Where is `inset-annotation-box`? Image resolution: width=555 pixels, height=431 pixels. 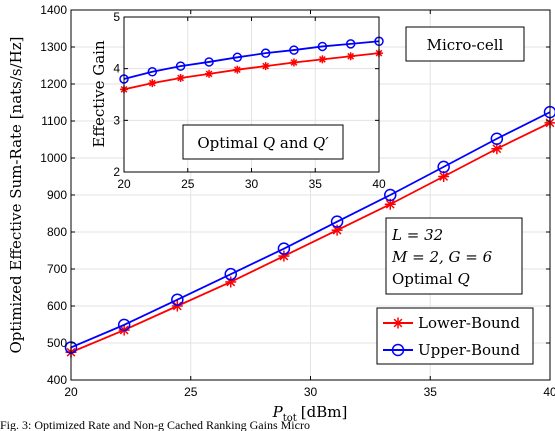 inset-annotation-box is located at coordinates (263, 142).